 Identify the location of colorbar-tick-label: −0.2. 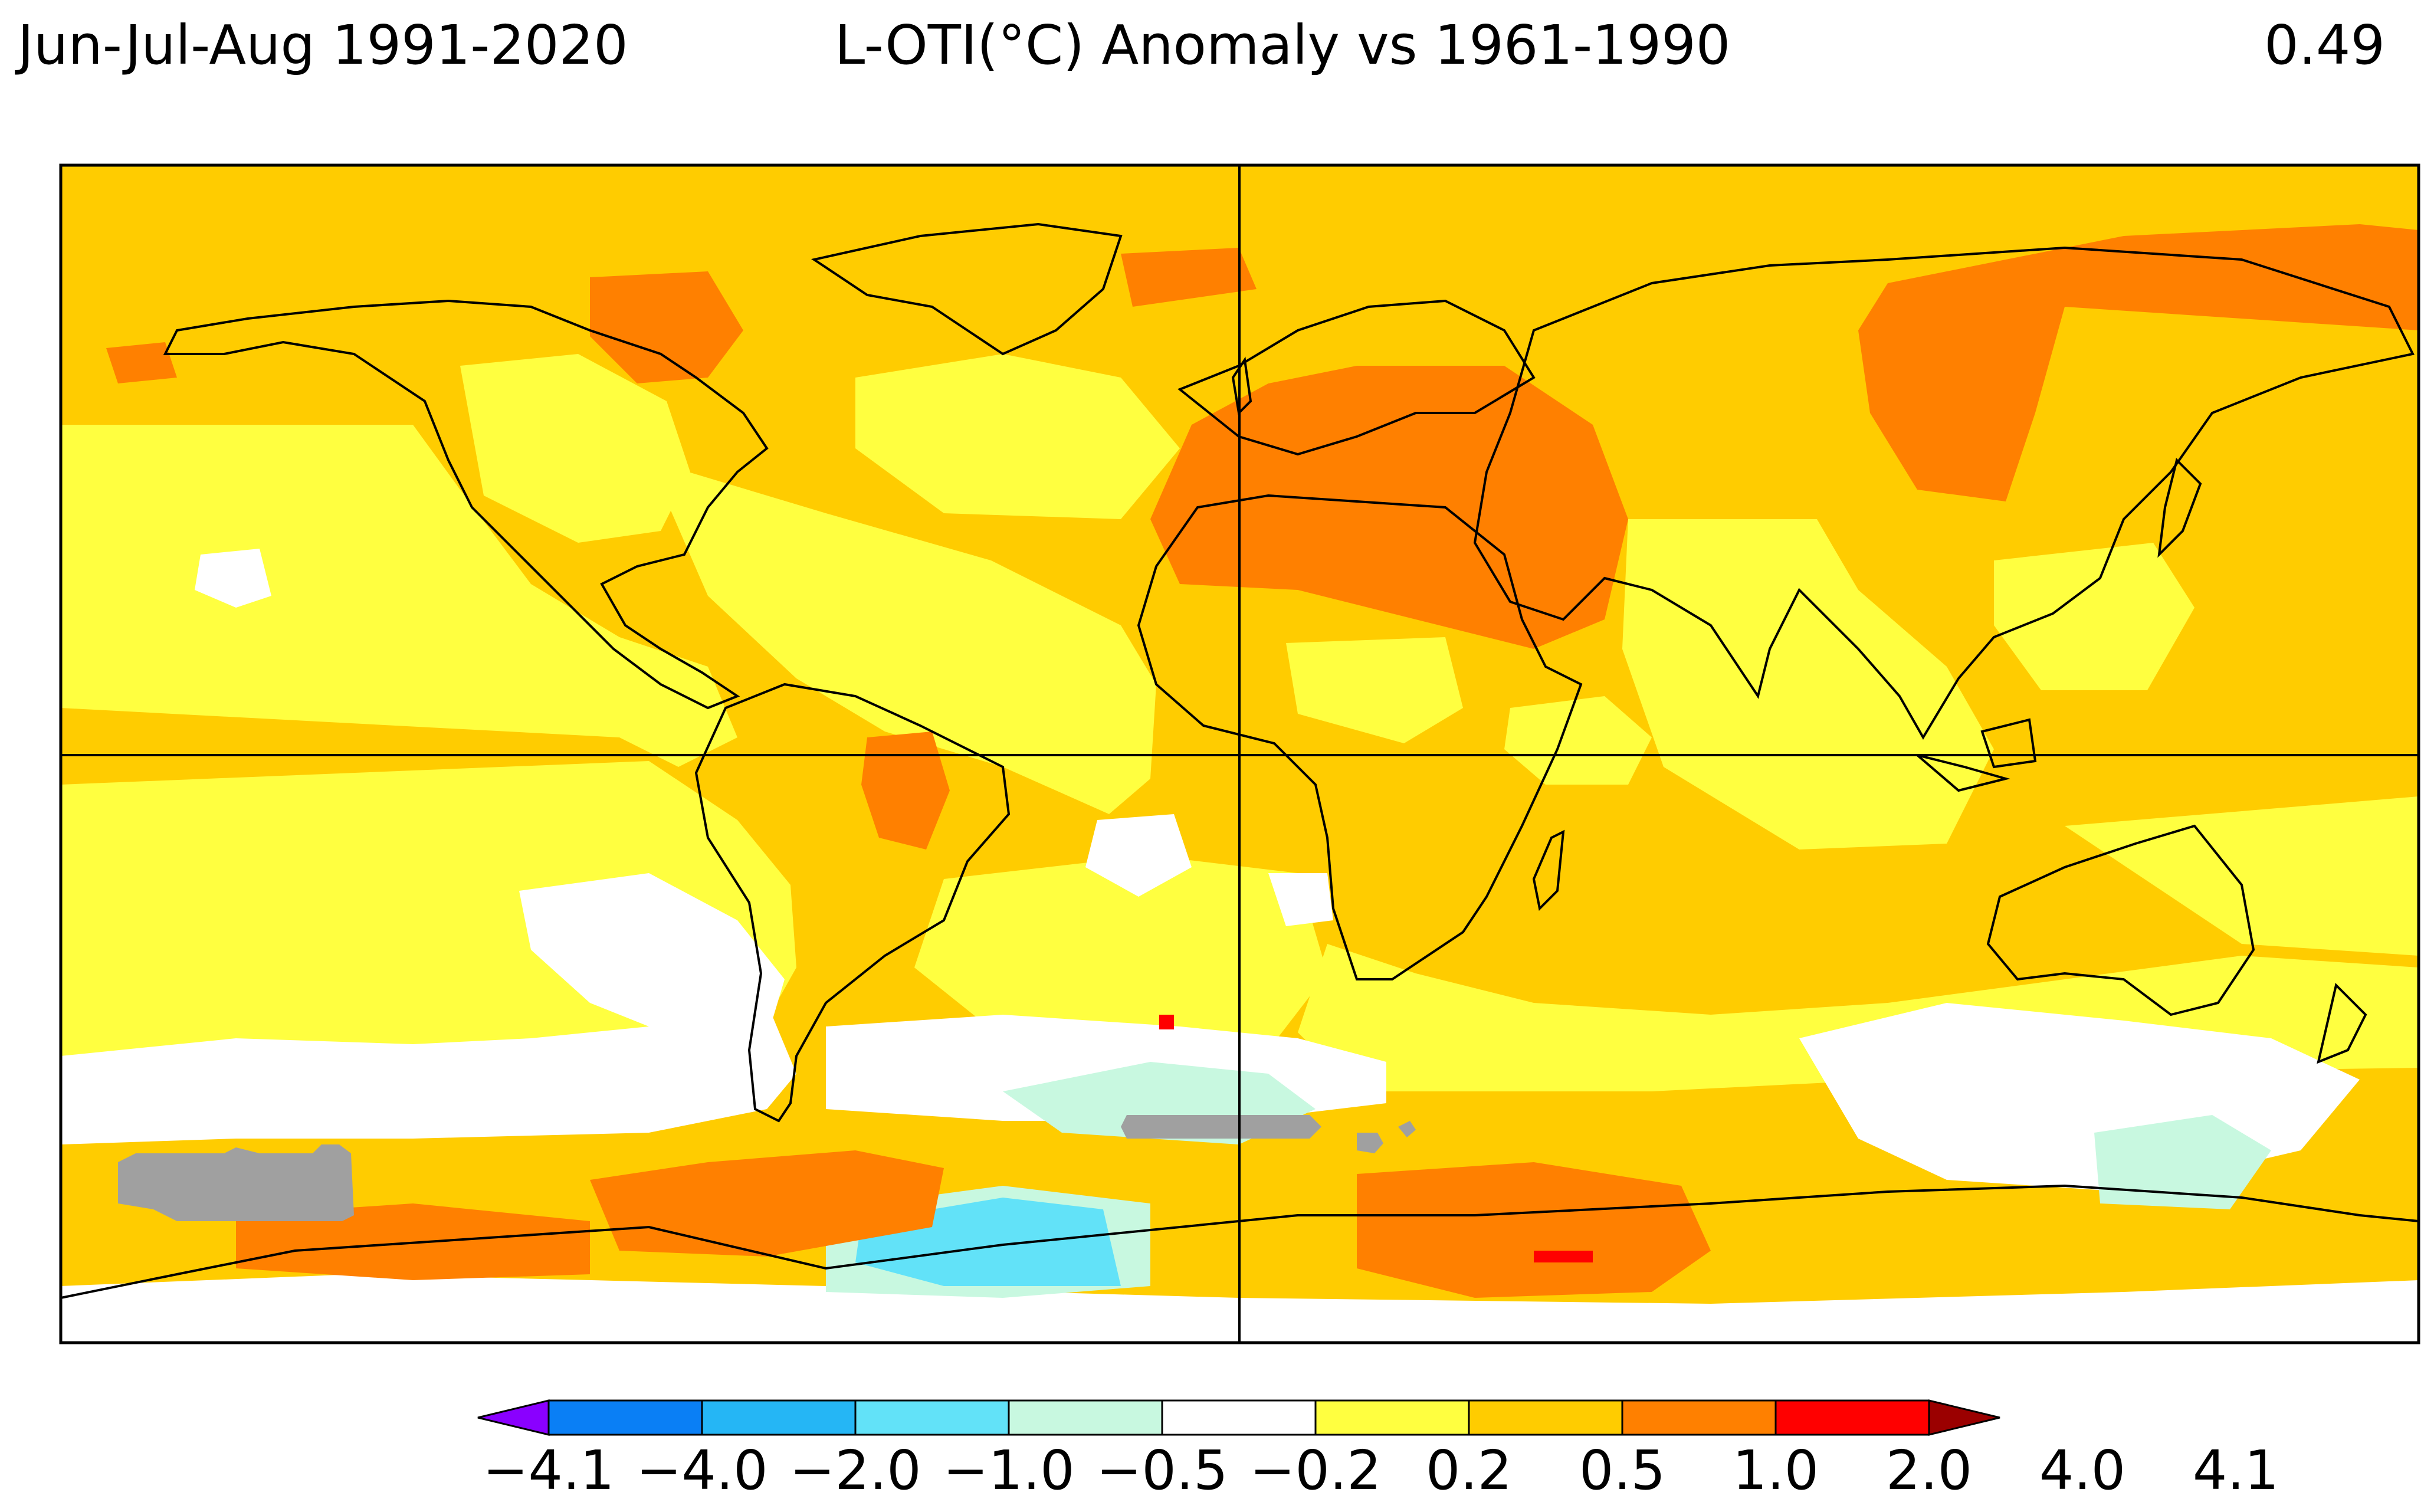
(1315, 1470).